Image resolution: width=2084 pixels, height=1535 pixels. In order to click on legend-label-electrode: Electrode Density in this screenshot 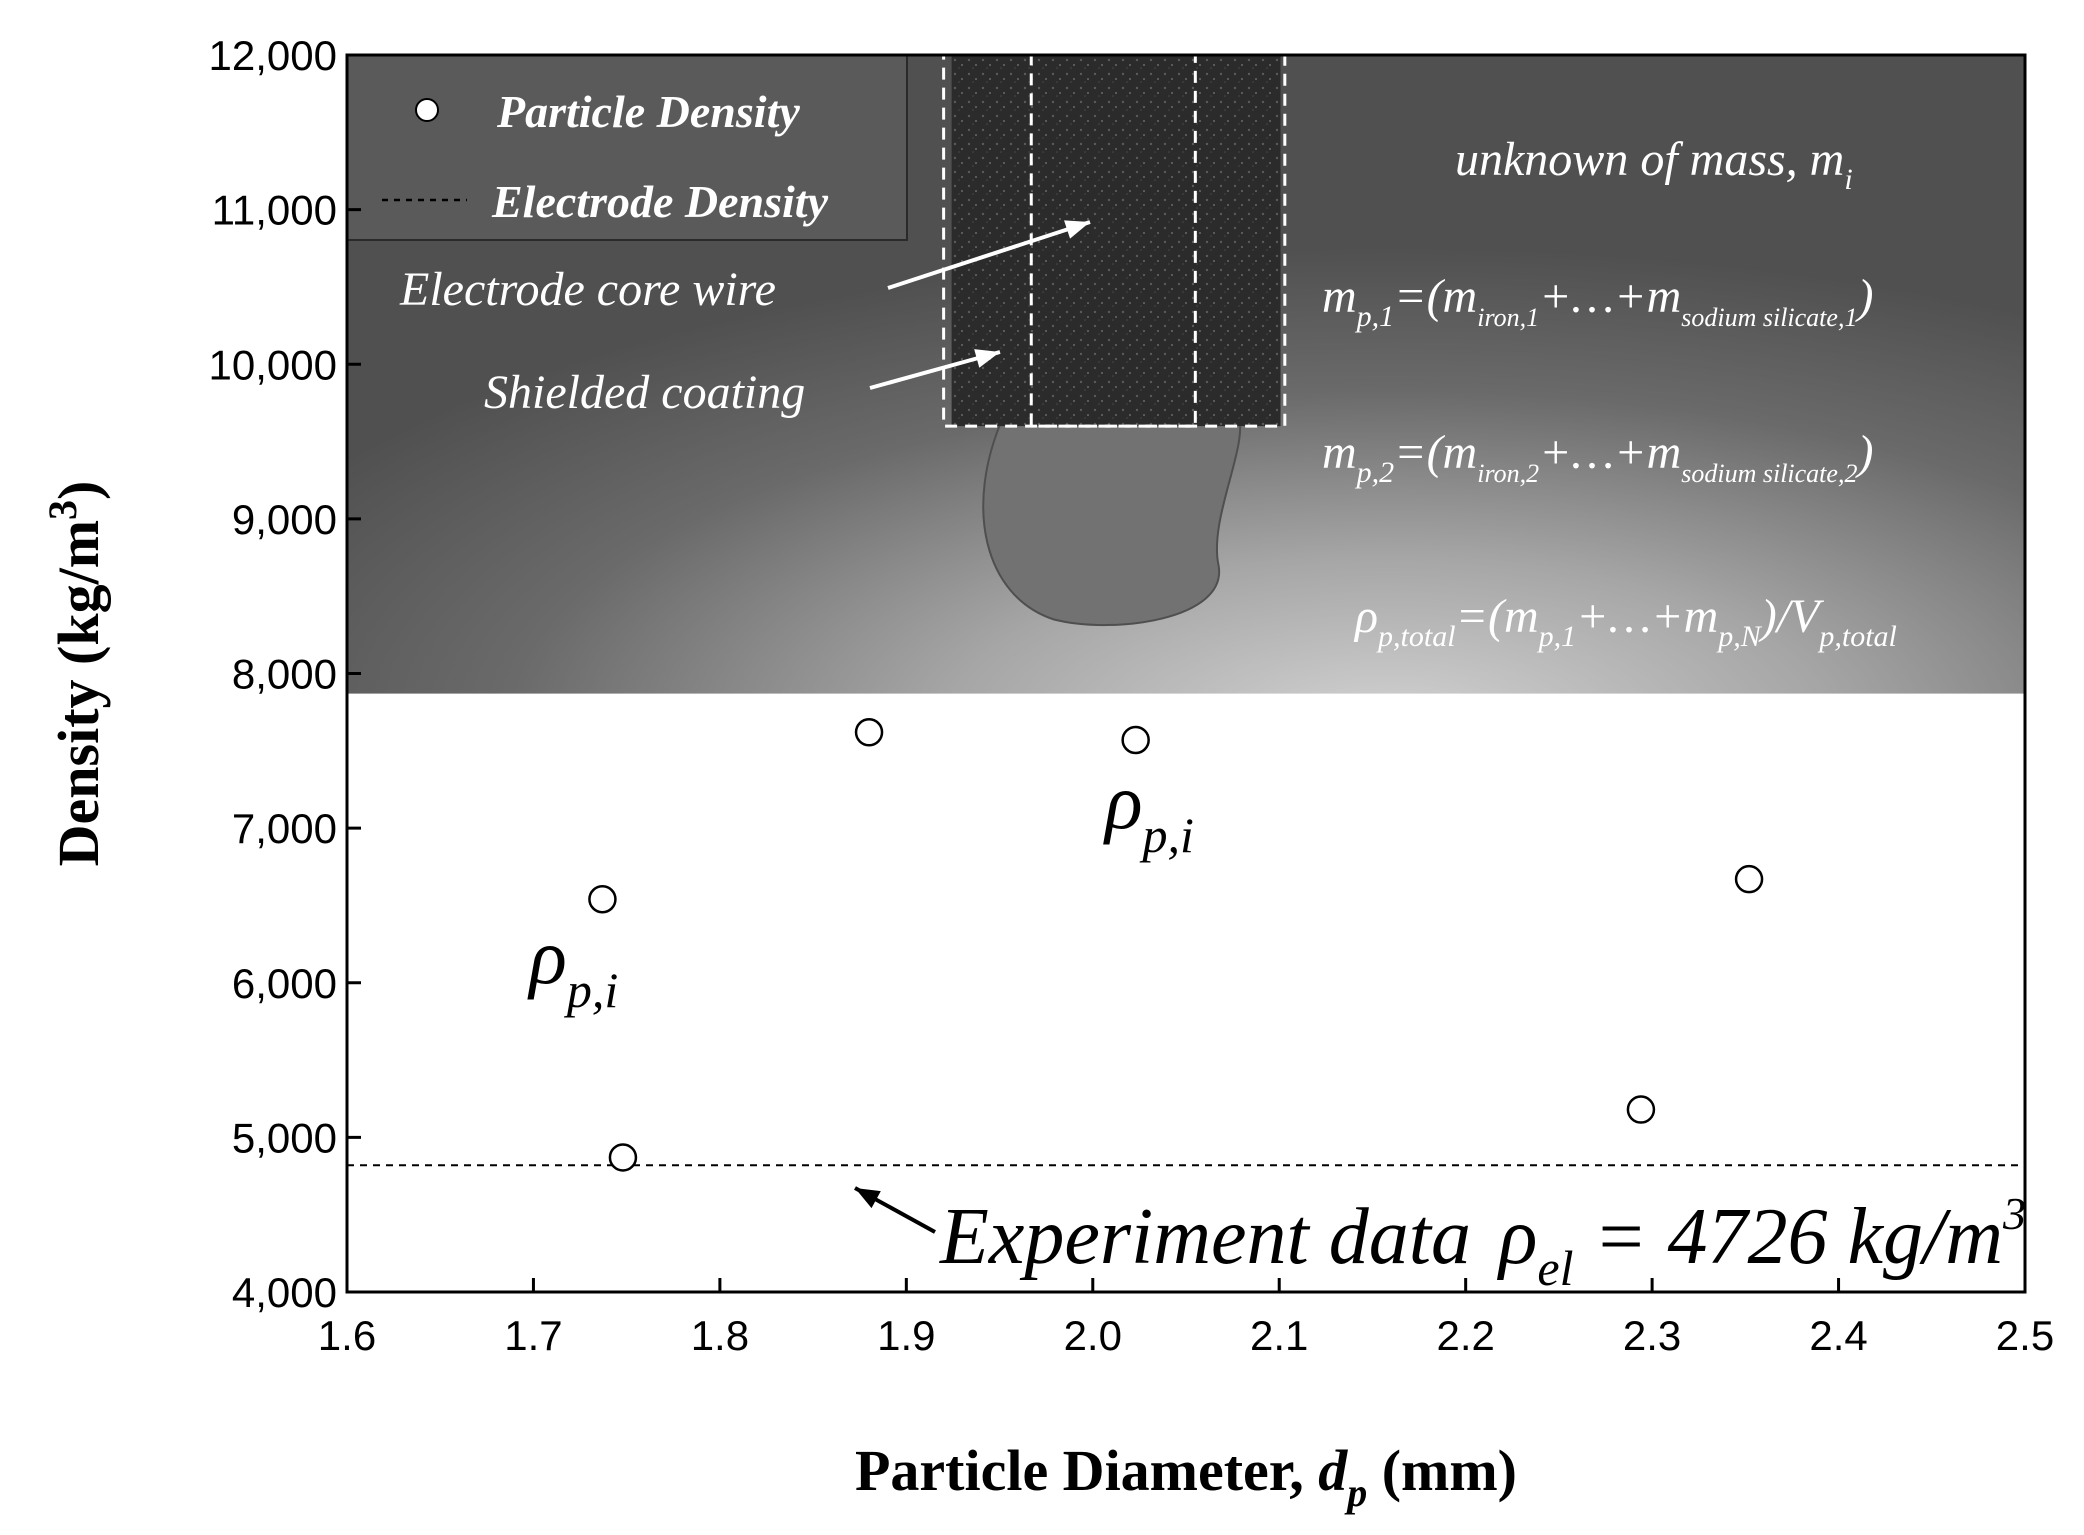, I will do `click(660, 201)`.